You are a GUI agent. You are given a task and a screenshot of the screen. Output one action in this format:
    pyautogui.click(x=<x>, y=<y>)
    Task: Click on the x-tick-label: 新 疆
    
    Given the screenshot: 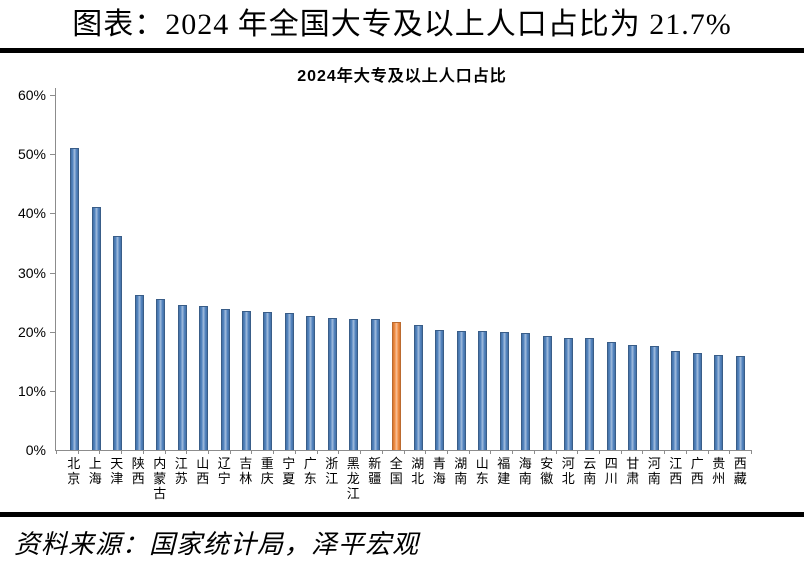 What is the action you would take?
    pyautogui.click(x=375, y=471)
    